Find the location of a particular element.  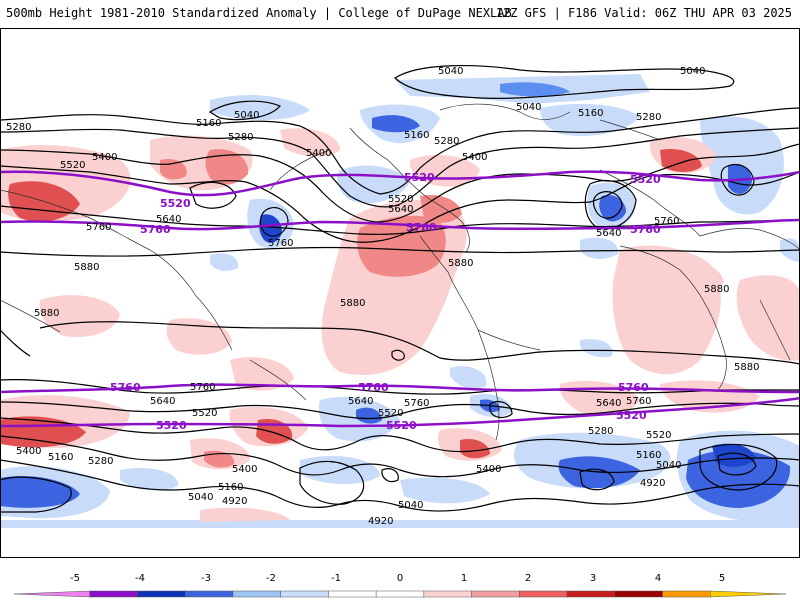

colorbar-label: 3 is located at coordinates (593, 578).